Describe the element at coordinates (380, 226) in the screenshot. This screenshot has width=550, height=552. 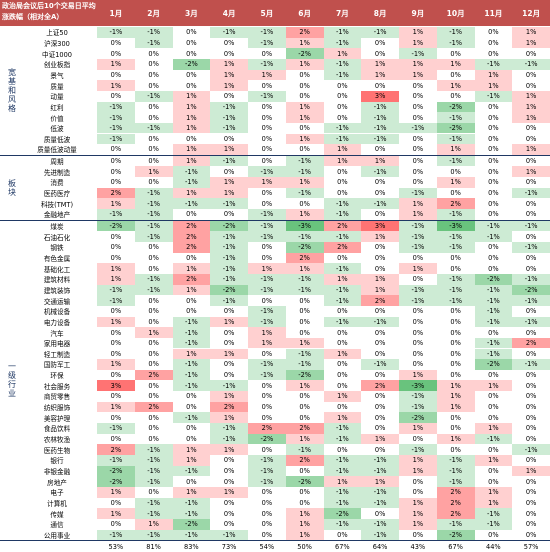
I see `heat-cell: 3%` at that location.